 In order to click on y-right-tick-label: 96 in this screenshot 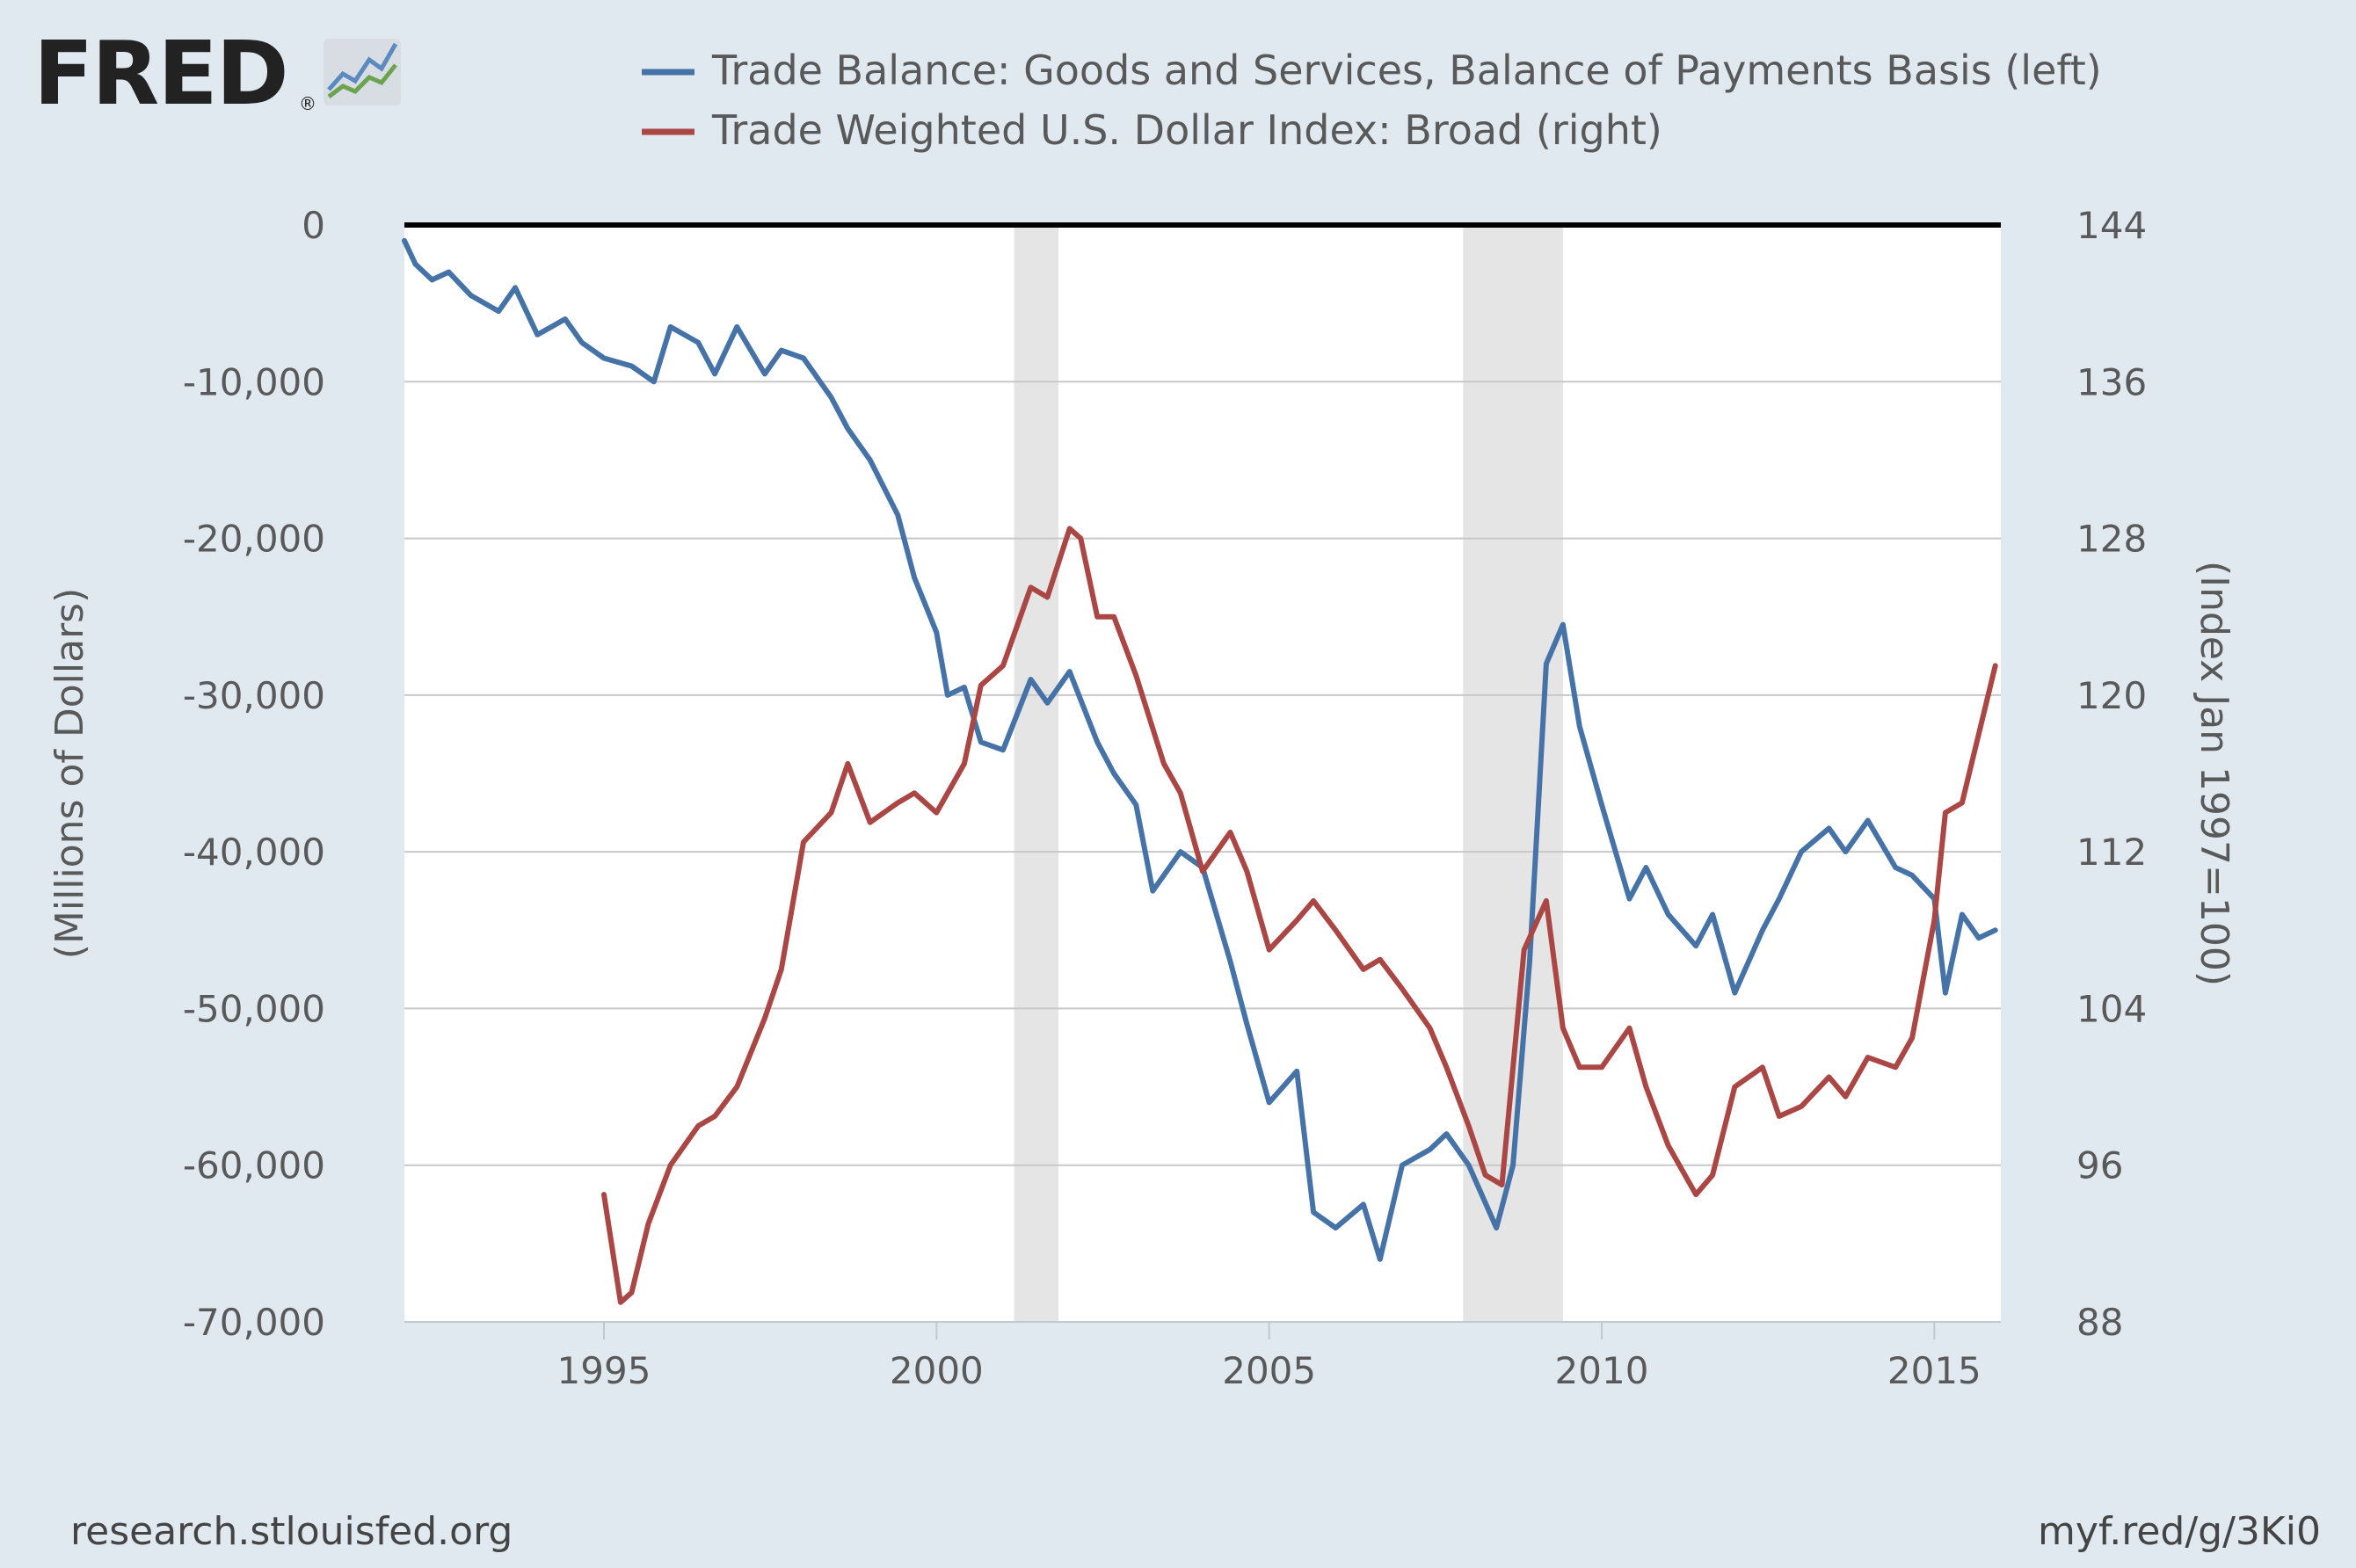, I will do `click(2100, 1165)`.